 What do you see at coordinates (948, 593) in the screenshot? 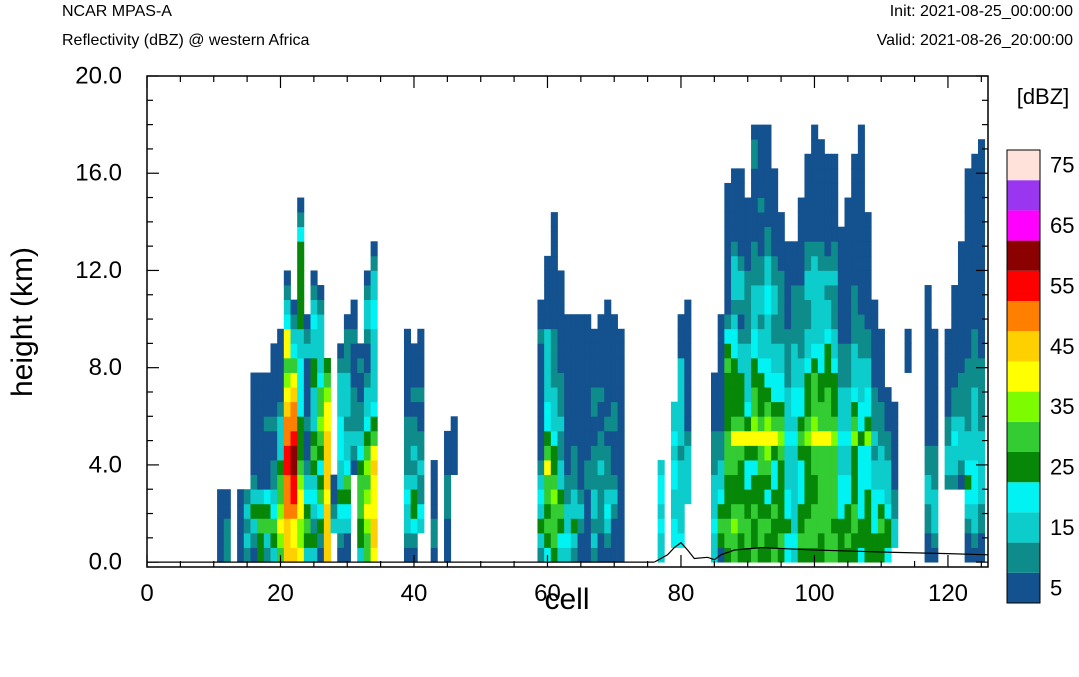
I see `x-tick-label: 120` at bounding box center [948, 593].